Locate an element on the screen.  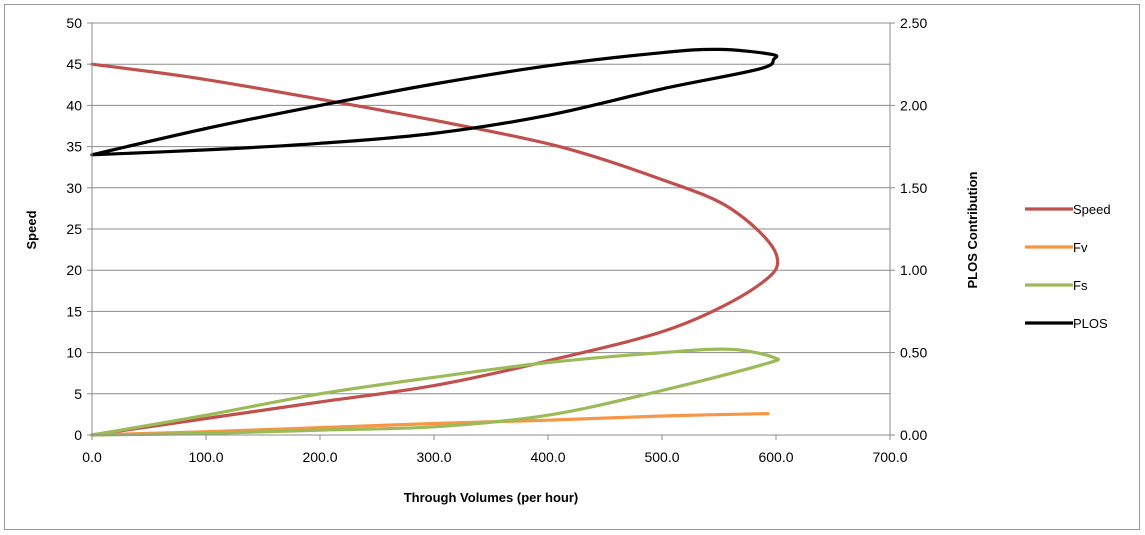
y-tick-label: 45 is located at coordinates (74, 64).